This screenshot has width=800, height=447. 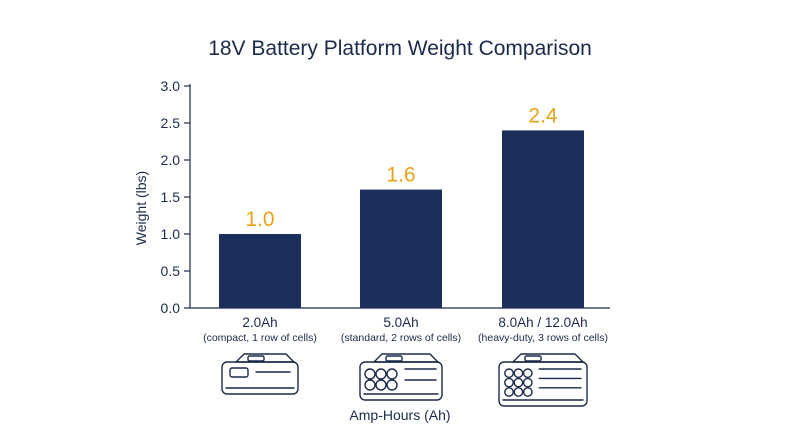 I want to click on x-tick-label: 8.0Ah / 12.0Ah, so click(x=542, y=322).